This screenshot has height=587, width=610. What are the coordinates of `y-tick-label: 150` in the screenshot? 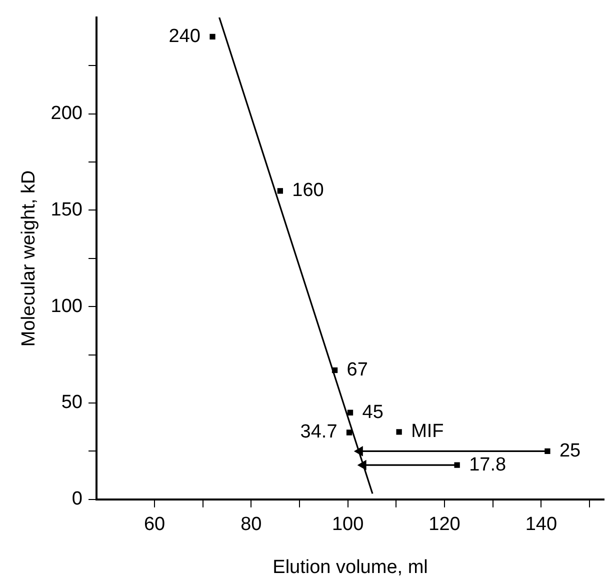 It's located at (66, 209).